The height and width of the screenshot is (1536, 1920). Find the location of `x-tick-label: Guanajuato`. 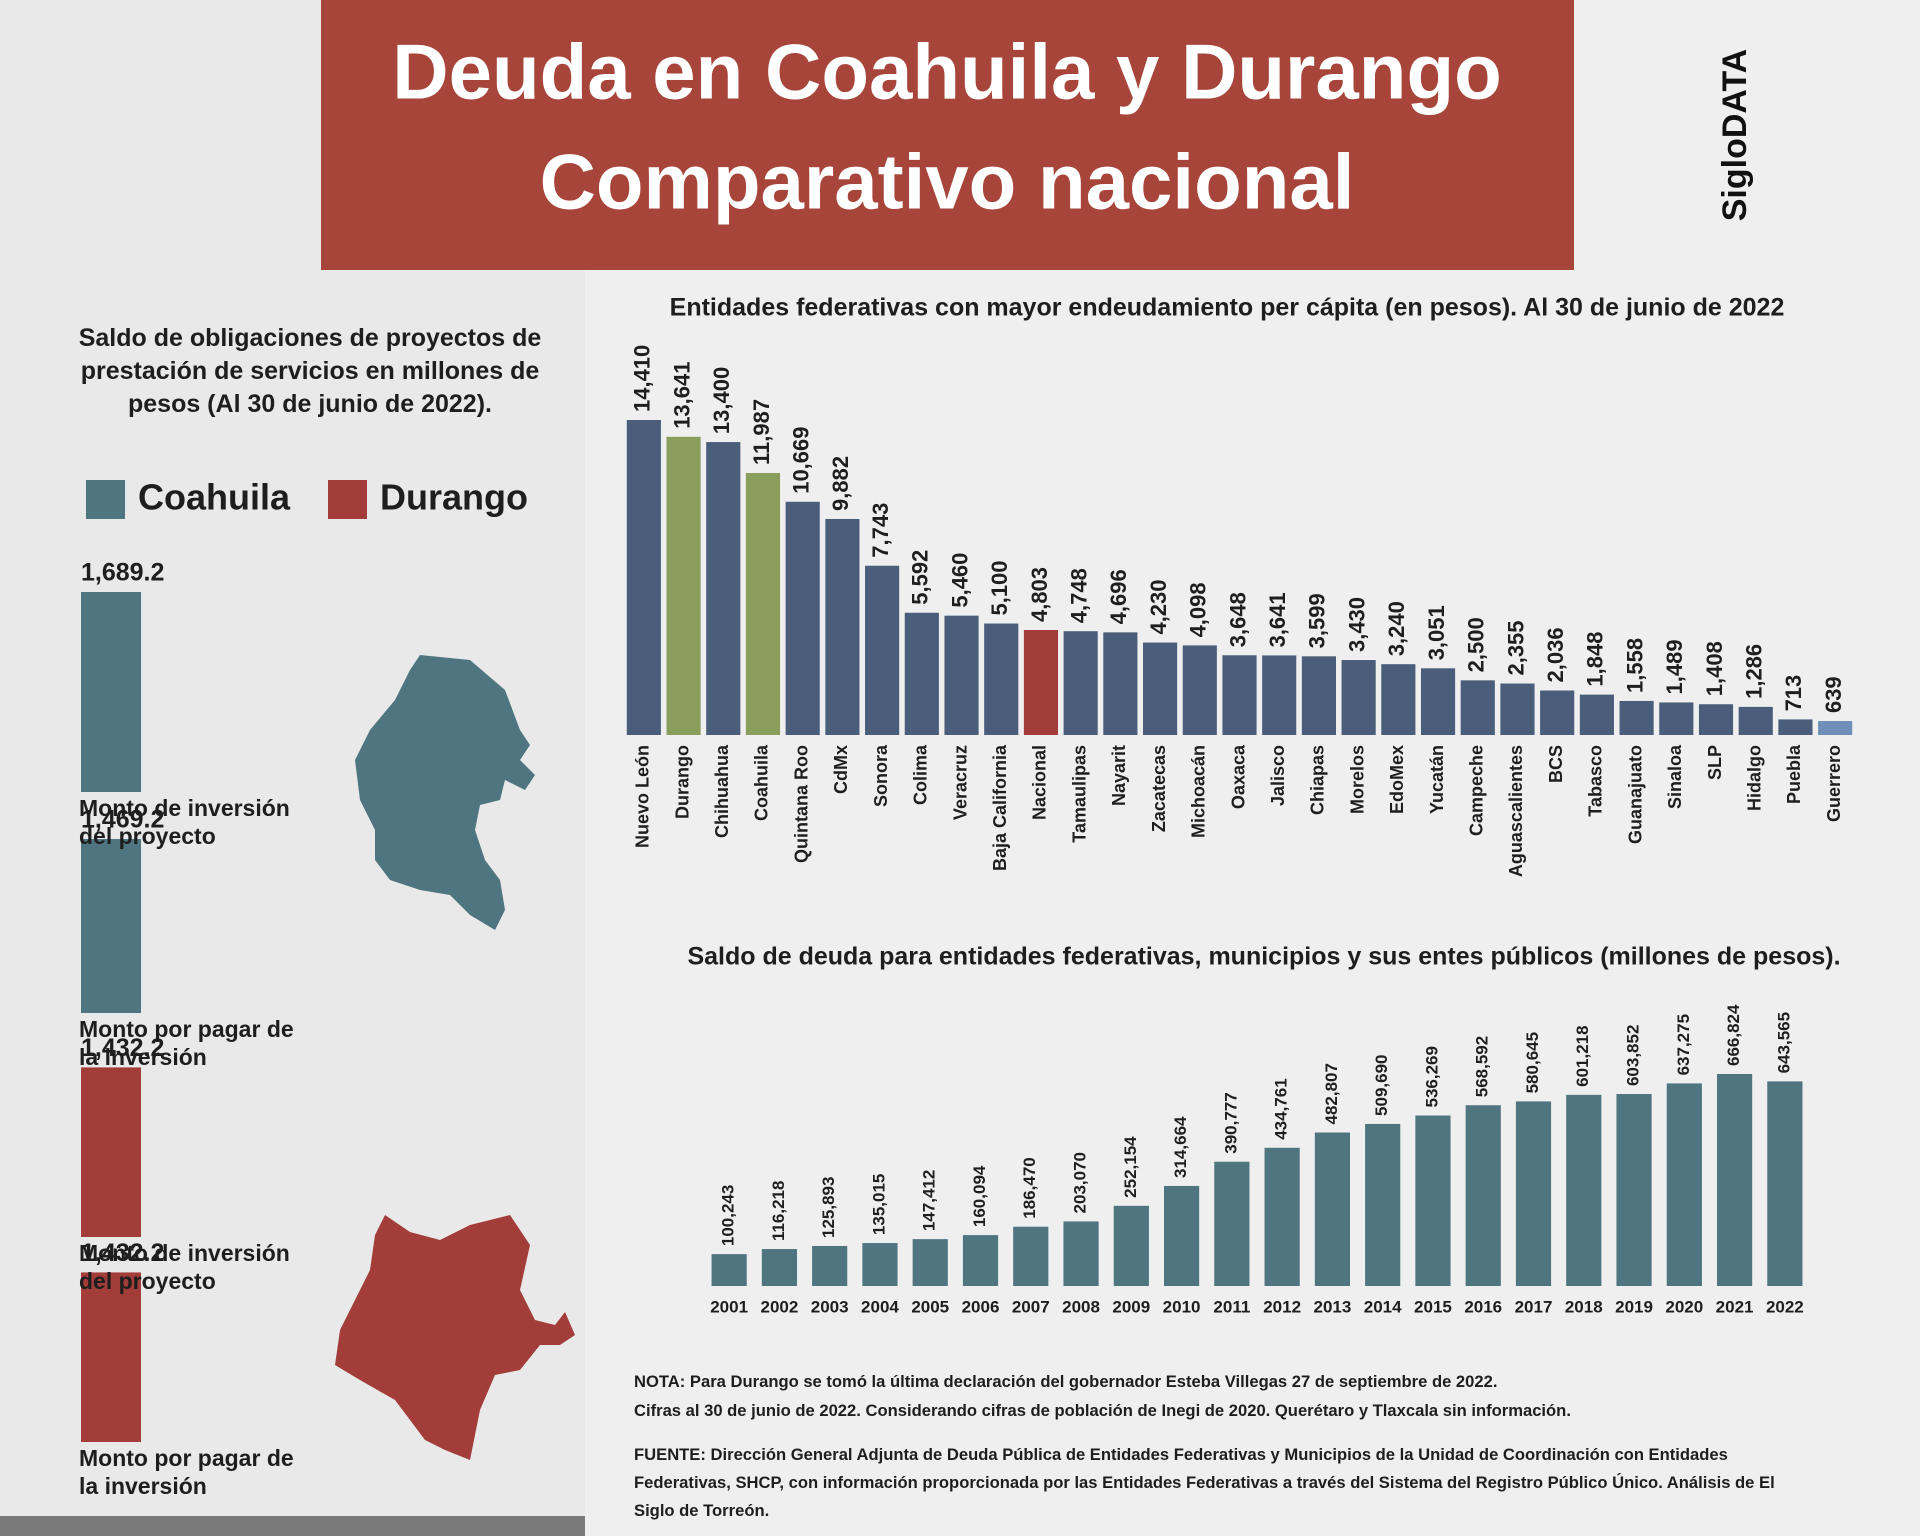

x-tick-label: Guanajuato is located at coordinates (1635, 794).